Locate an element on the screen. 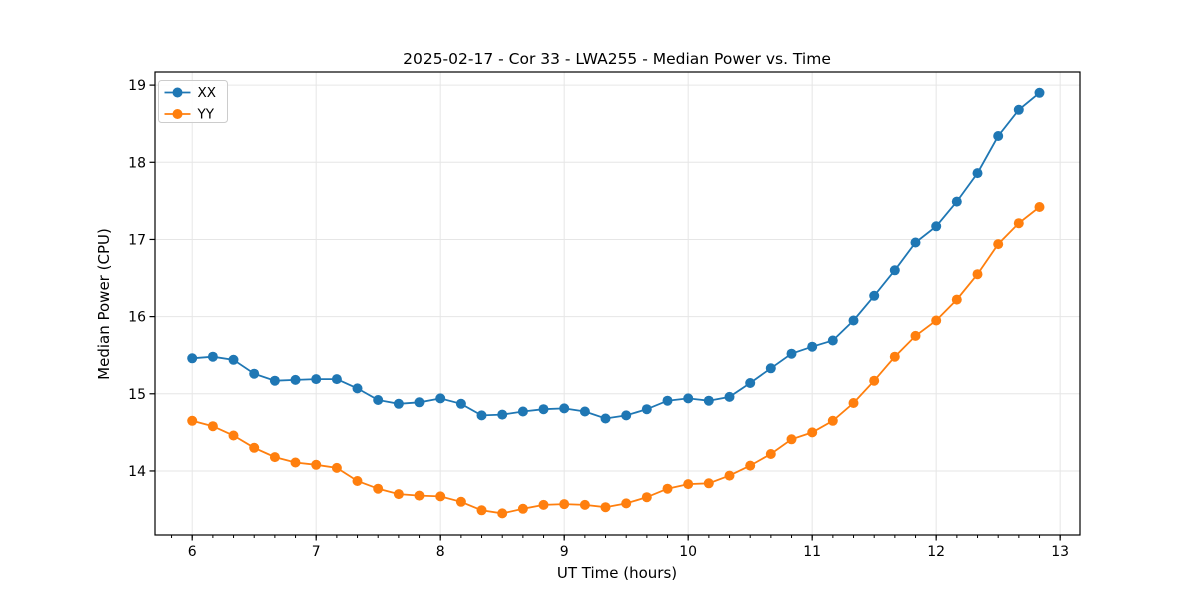  y-tick-label: 15 is located at coordinates (137, 395).